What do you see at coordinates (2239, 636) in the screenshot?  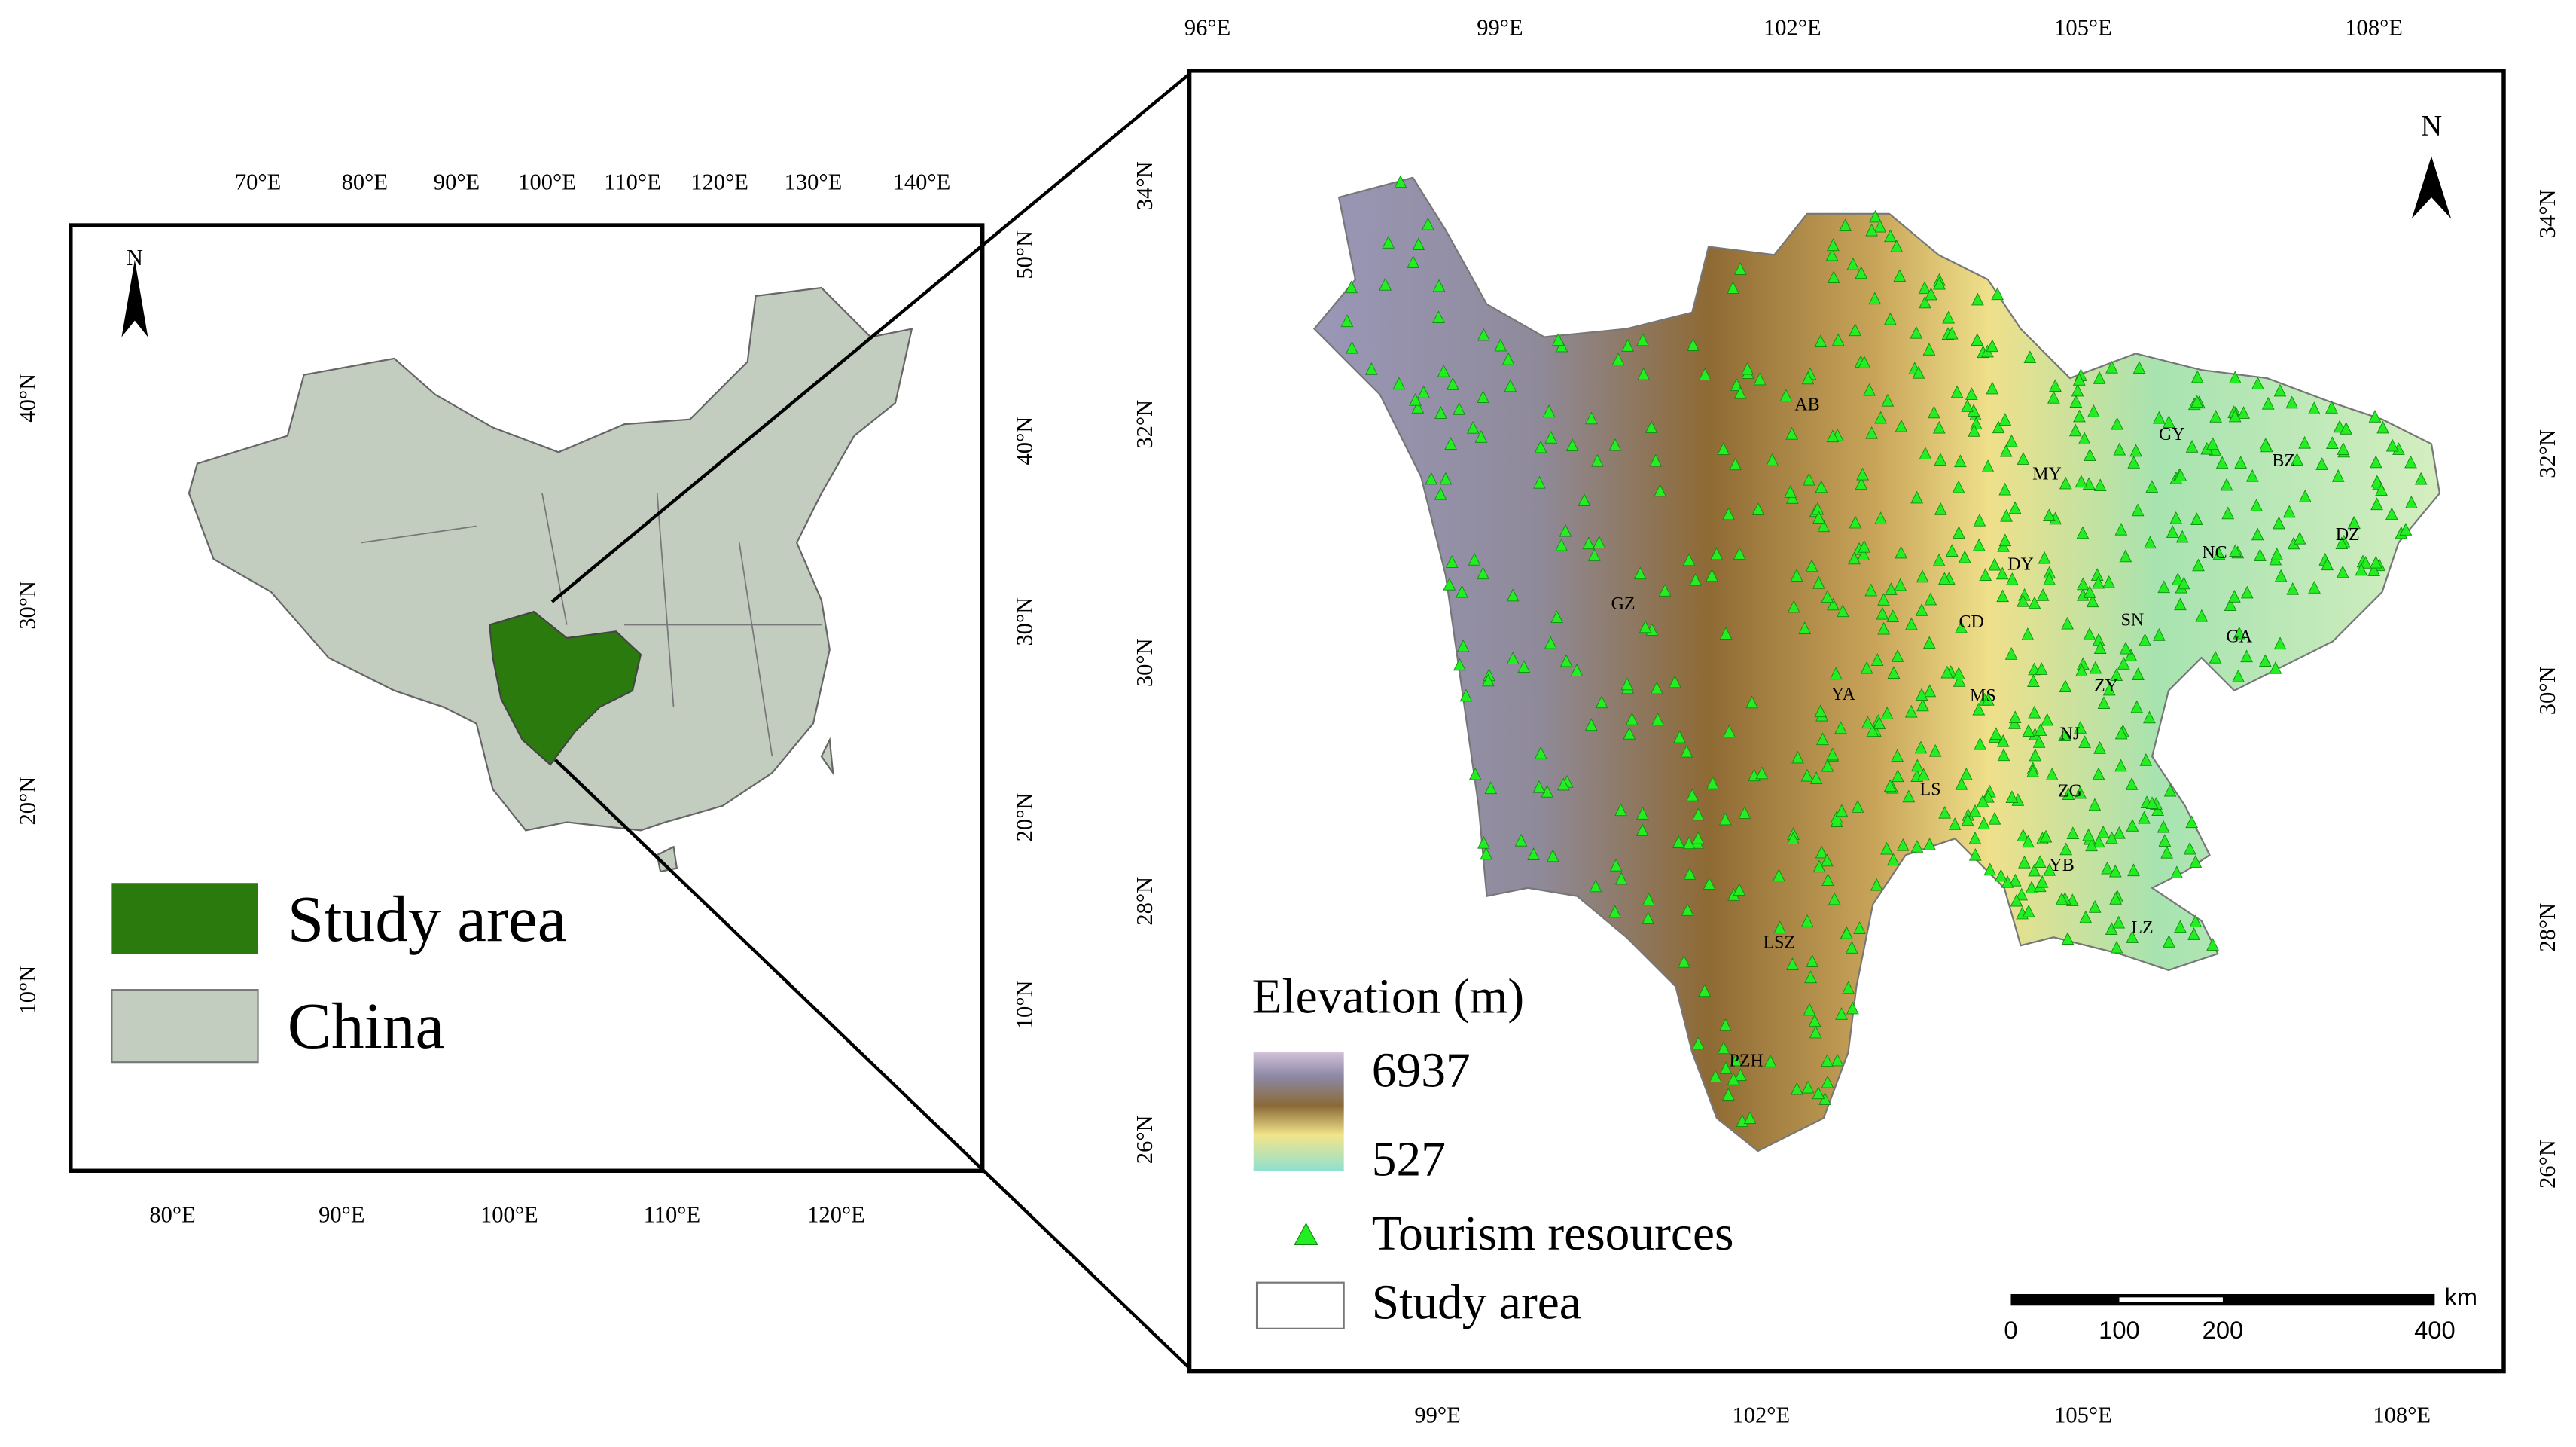 I see `city-code: GA` at bounding box center [2239, 636].